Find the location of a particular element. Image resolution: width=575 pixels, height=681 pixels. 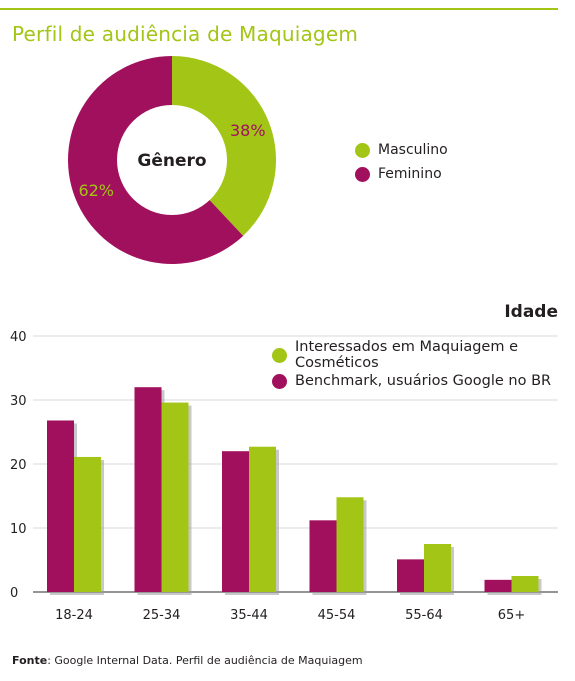

x-tick-label: 18-24 is located at coordinates (74, 615).